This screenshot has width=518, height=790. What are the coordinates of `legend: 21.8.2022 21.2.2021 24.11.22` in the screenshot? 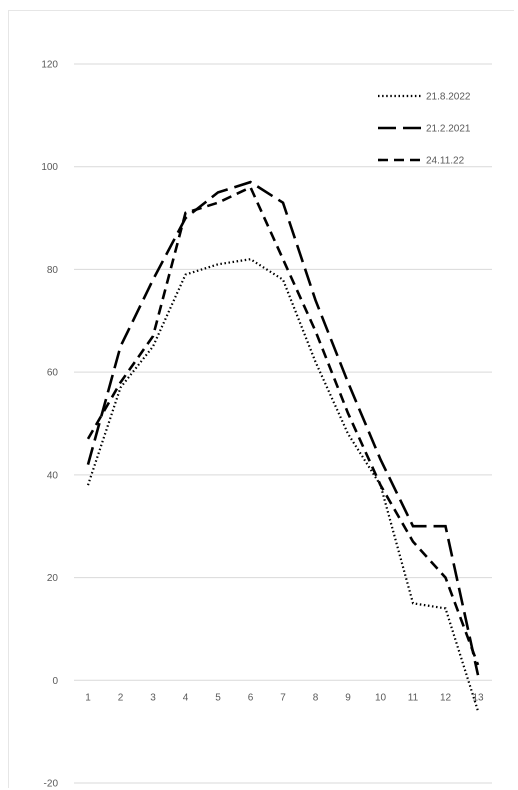 It's located at (424, 129).